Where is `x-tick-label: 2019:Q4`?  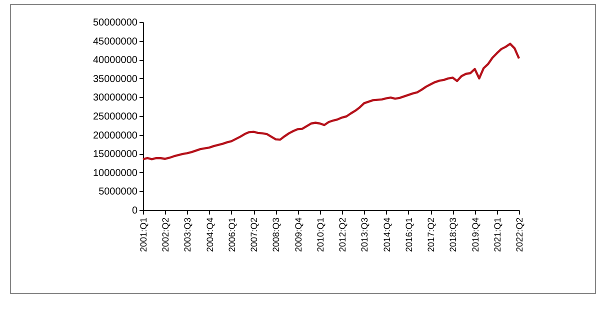
x-tick-label: 2019:Q4 is located at coordinates (475, 235).